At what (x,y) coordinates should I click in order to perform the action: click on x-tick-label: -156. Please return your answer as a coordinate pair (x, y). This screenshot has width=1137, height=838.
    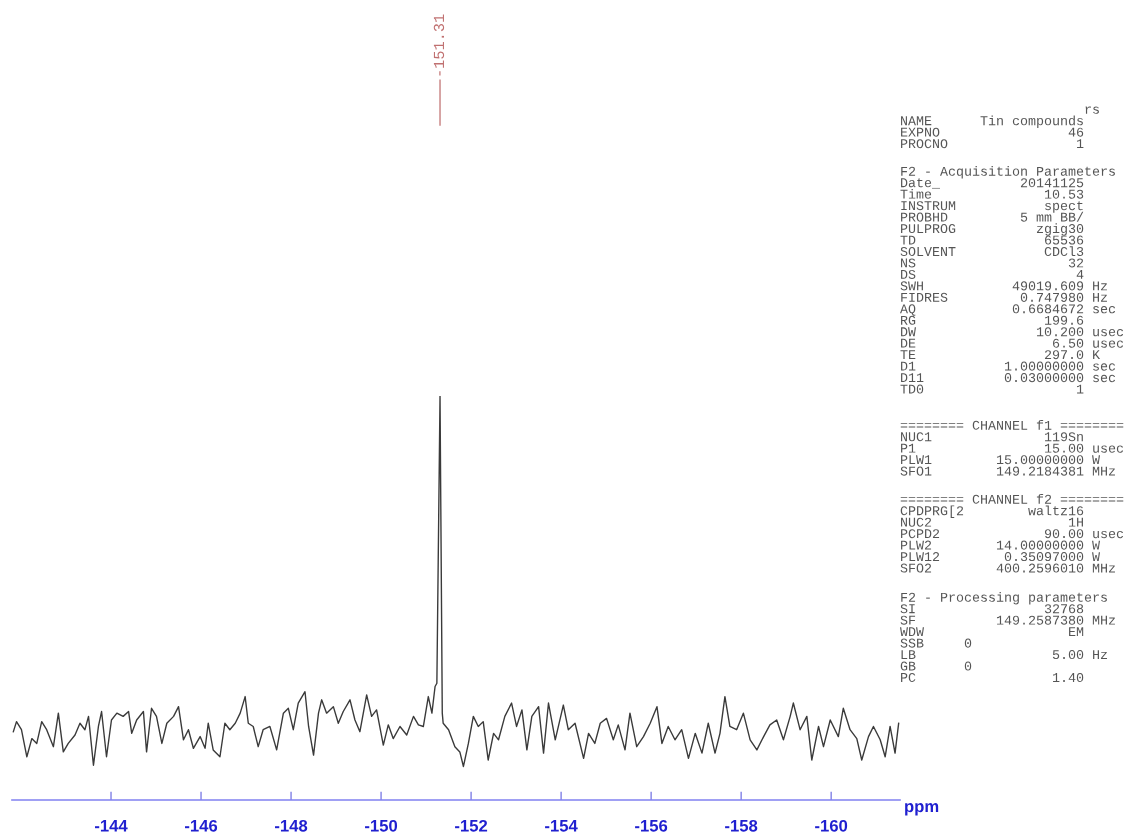
    Looking at the image, I should click on (651, 825).